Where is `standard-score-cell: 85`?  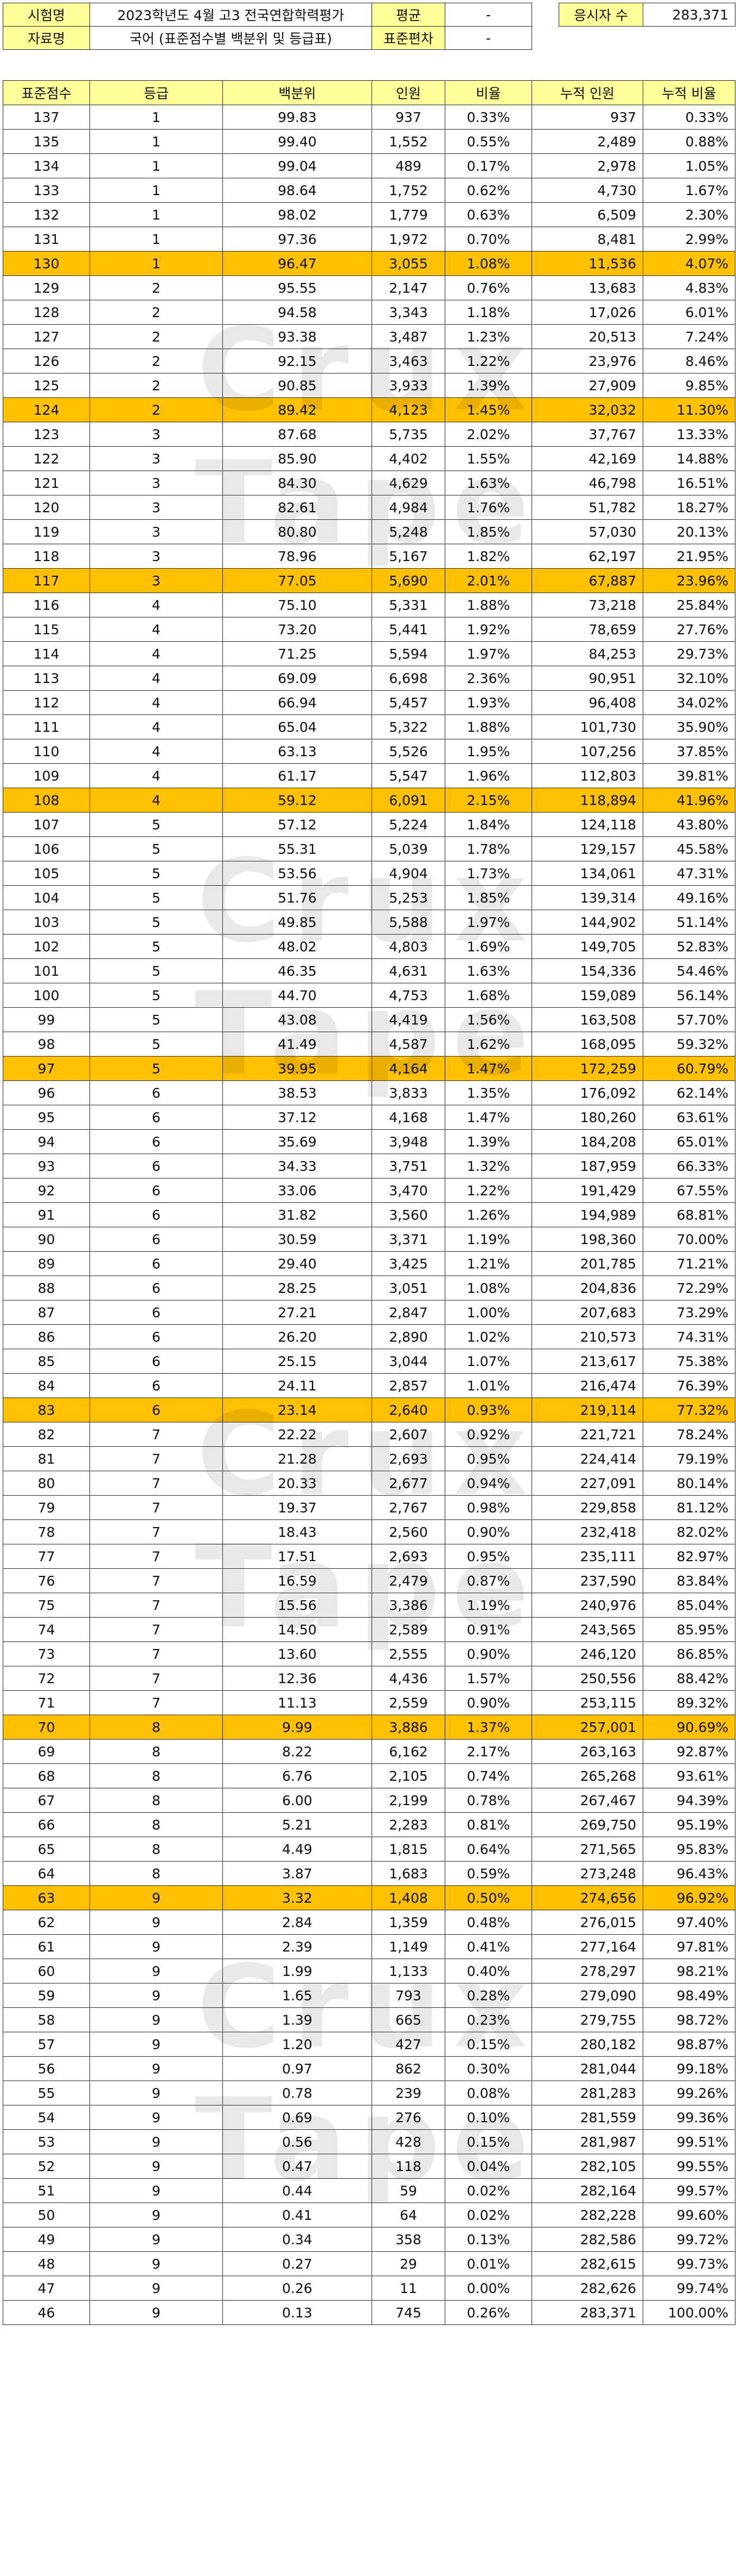 standard-score-cell: 85 is located at coordinates (46, 1361).